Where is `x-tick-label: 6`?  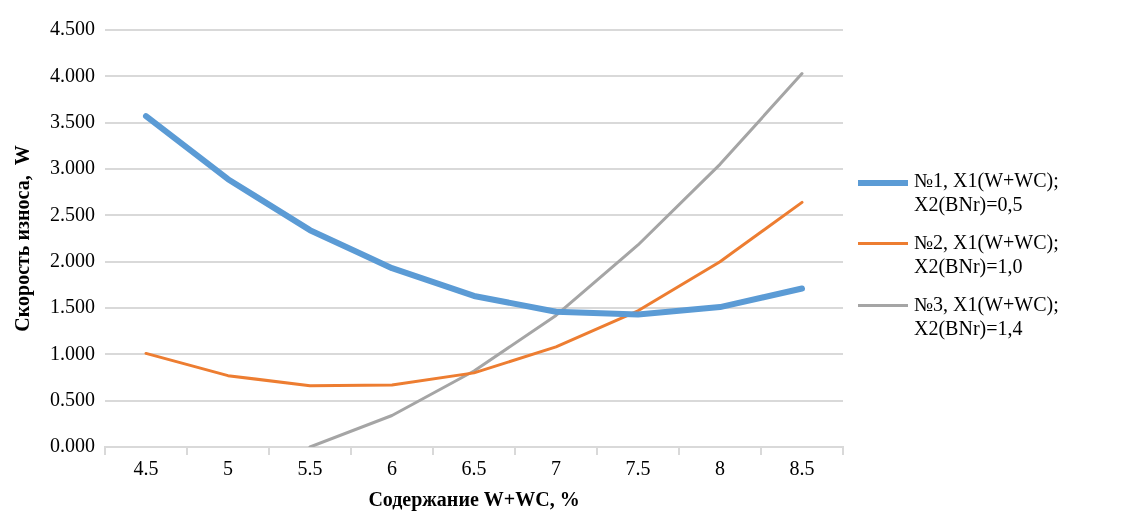
x-tick-label: 6 is located at coordinates (392, 468).